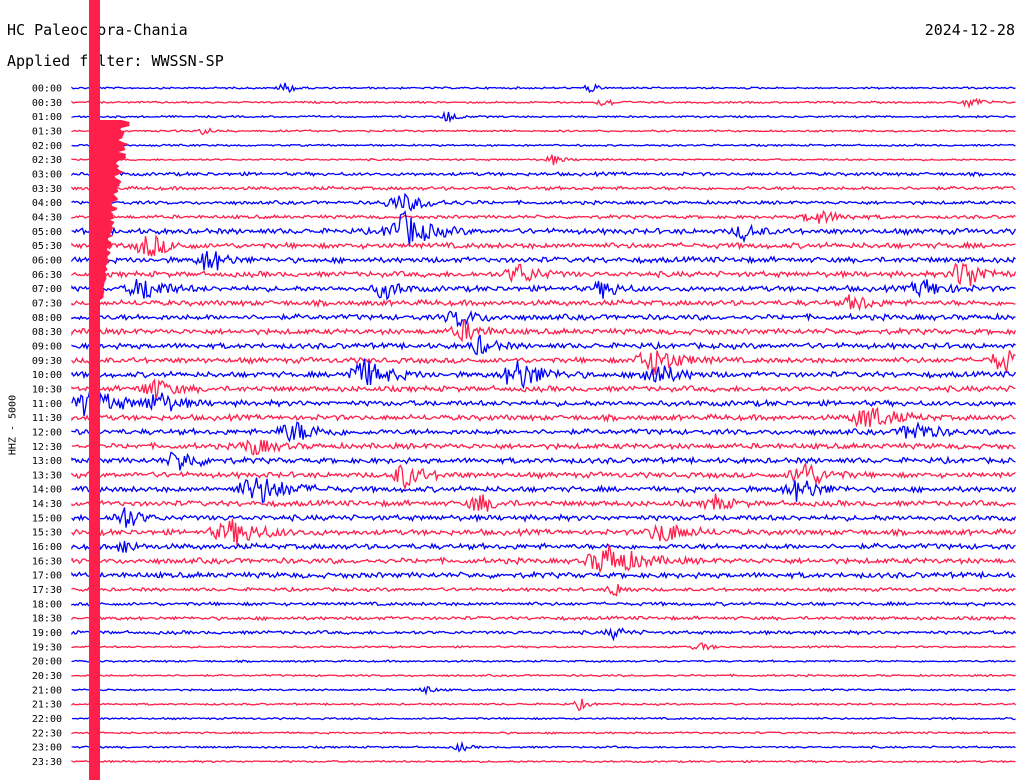 The image size is (1024, 780). Describe the element at coordinates (47, 619) in the screenshot. I see `row-tick-label: 18:30` at that location.